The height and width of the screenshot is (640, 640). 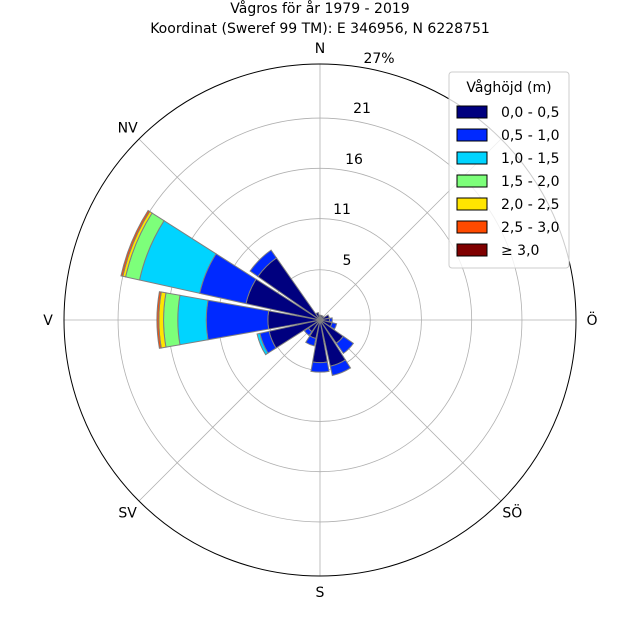 What do you see at coordinates (319, 8) in the screenshot?
I see `chart-title: Vågros för år 1979 - 2019` at bounding box center [319, 8].